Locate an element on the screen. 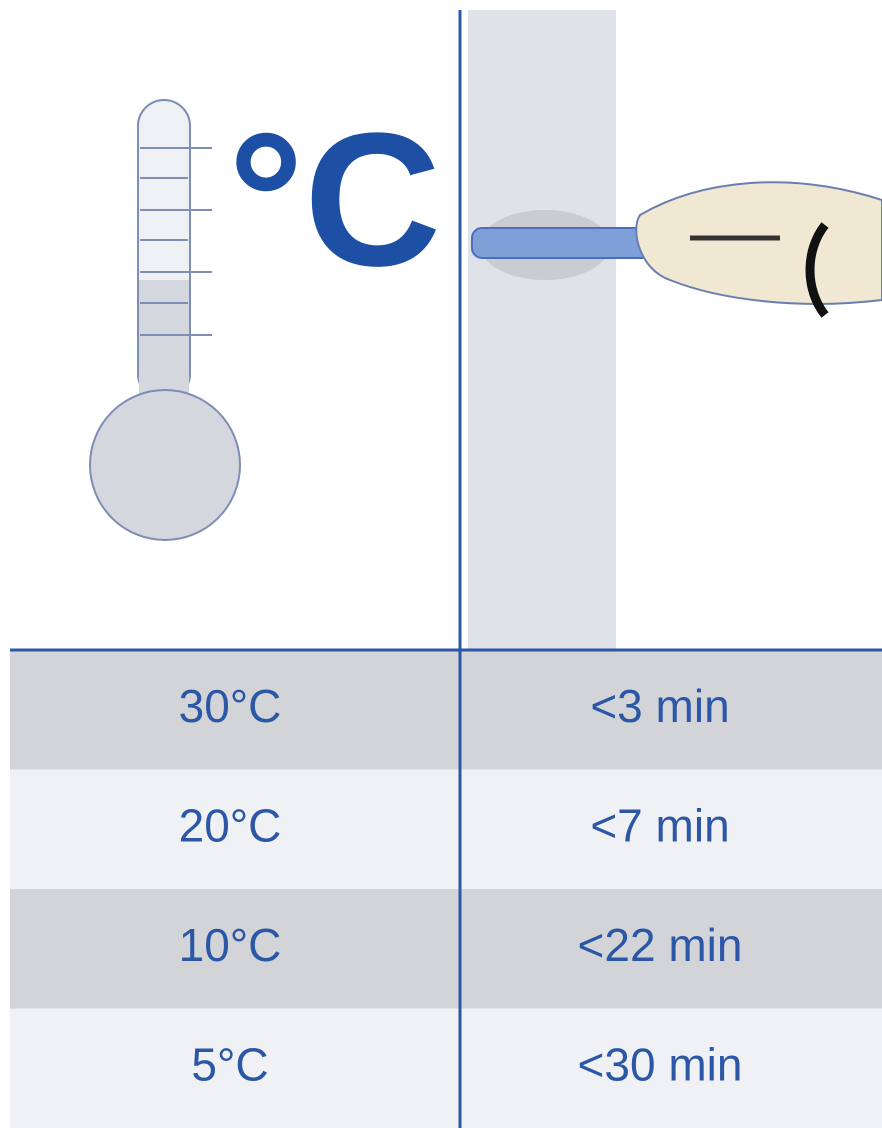 This screenshot has height=1128, width=882. time-cell: <7 min is located at coordinates (659, 825).